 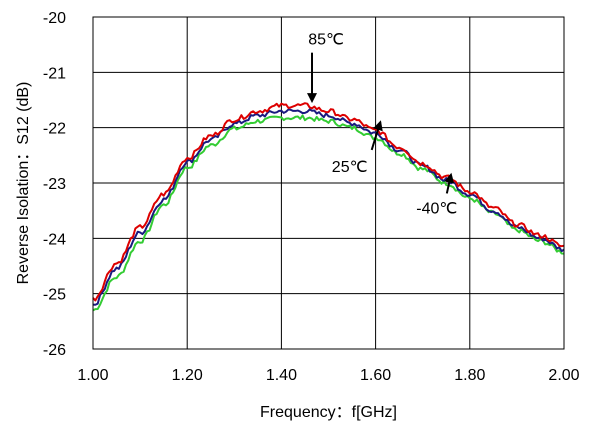 I want to click on annotations: 85℃ 25℃ -40℃, so click(x=382, y=124).